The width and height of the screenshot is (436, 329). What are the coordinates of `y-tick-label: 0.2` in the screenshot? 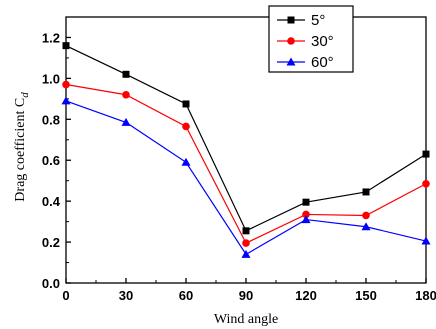 It's located at (51, 242).